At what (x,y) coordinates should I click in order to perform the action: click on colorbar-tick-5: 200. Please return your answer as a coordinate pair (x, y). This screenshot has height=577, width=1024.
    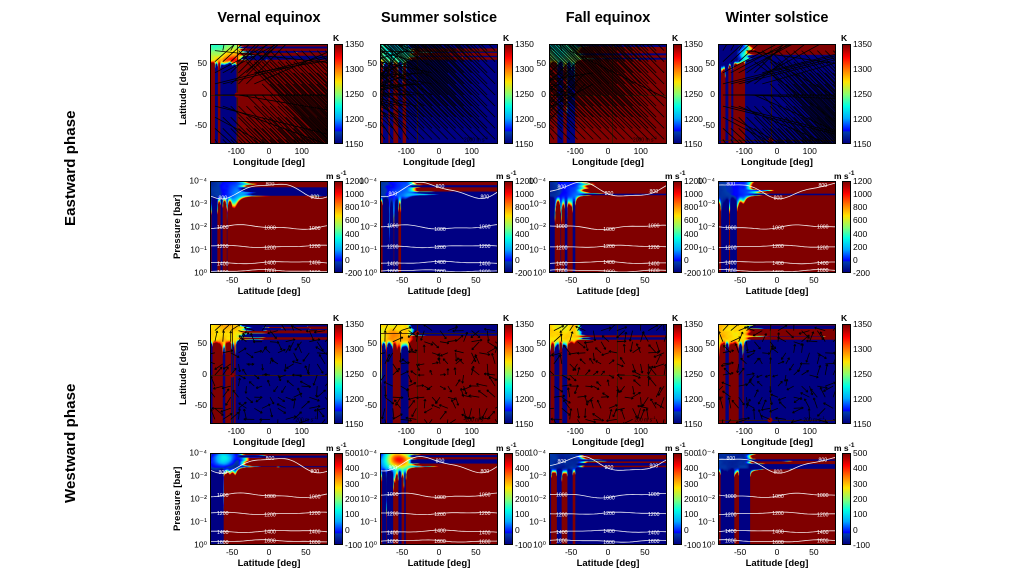
    Looking at the image, I should click on (352, 246).